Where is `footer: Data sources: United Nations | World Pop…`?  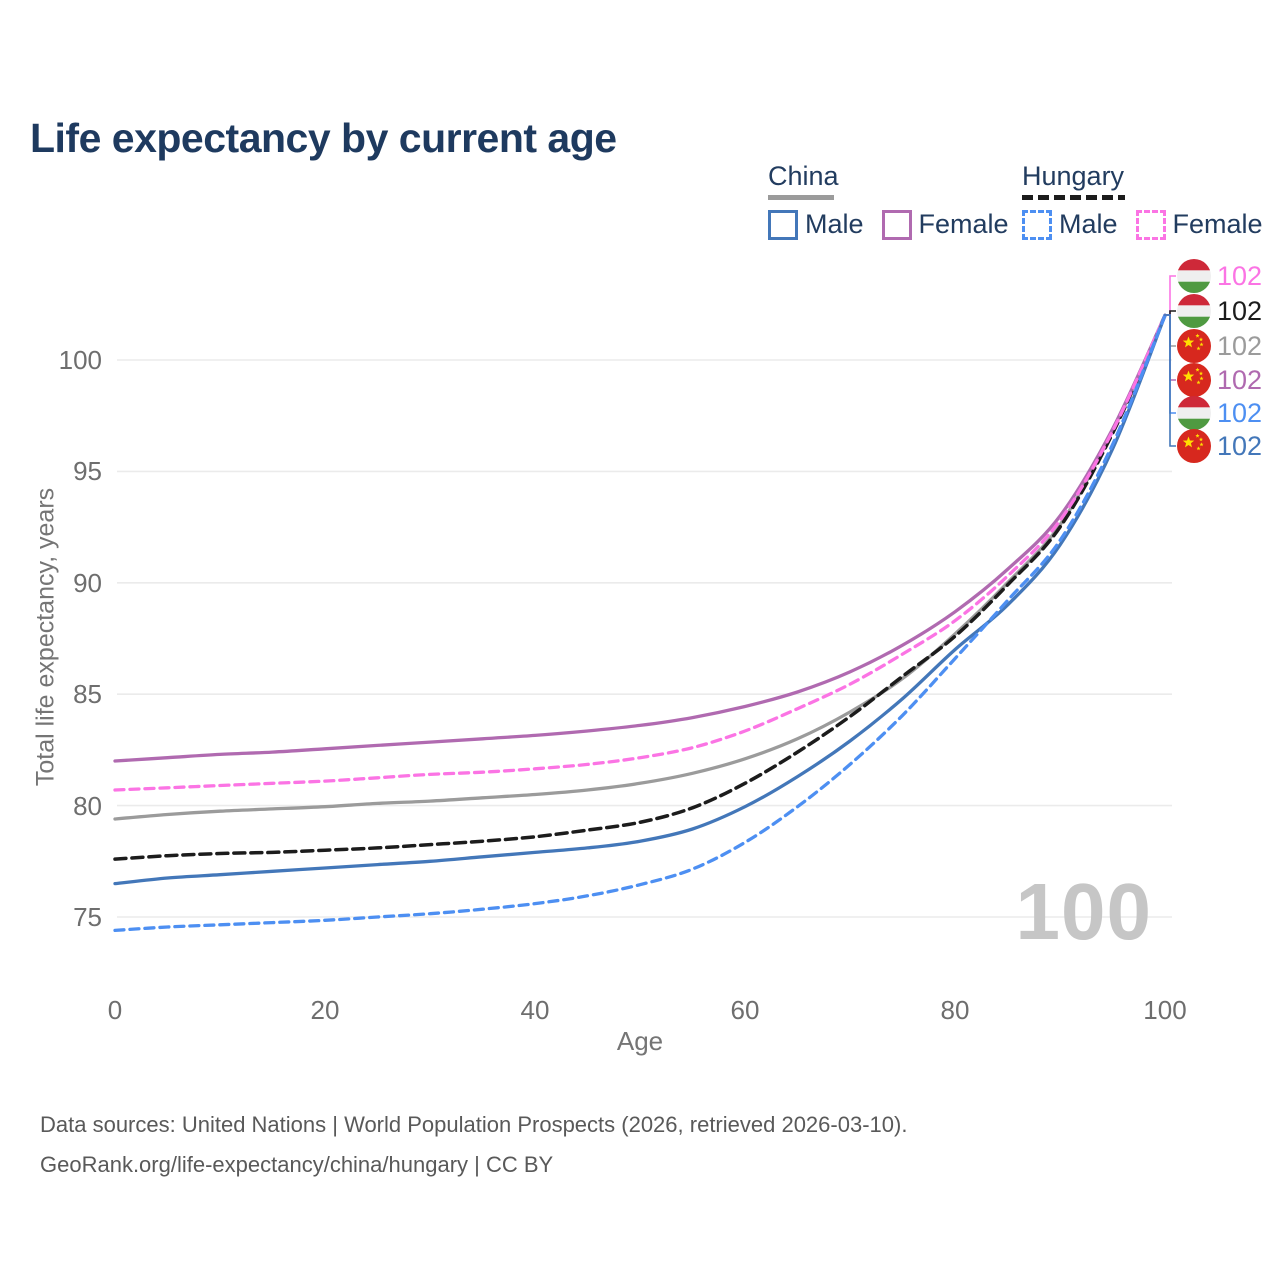
footer: Data sources: United Nations | World Pop… is located at coordinates (473, 1145).